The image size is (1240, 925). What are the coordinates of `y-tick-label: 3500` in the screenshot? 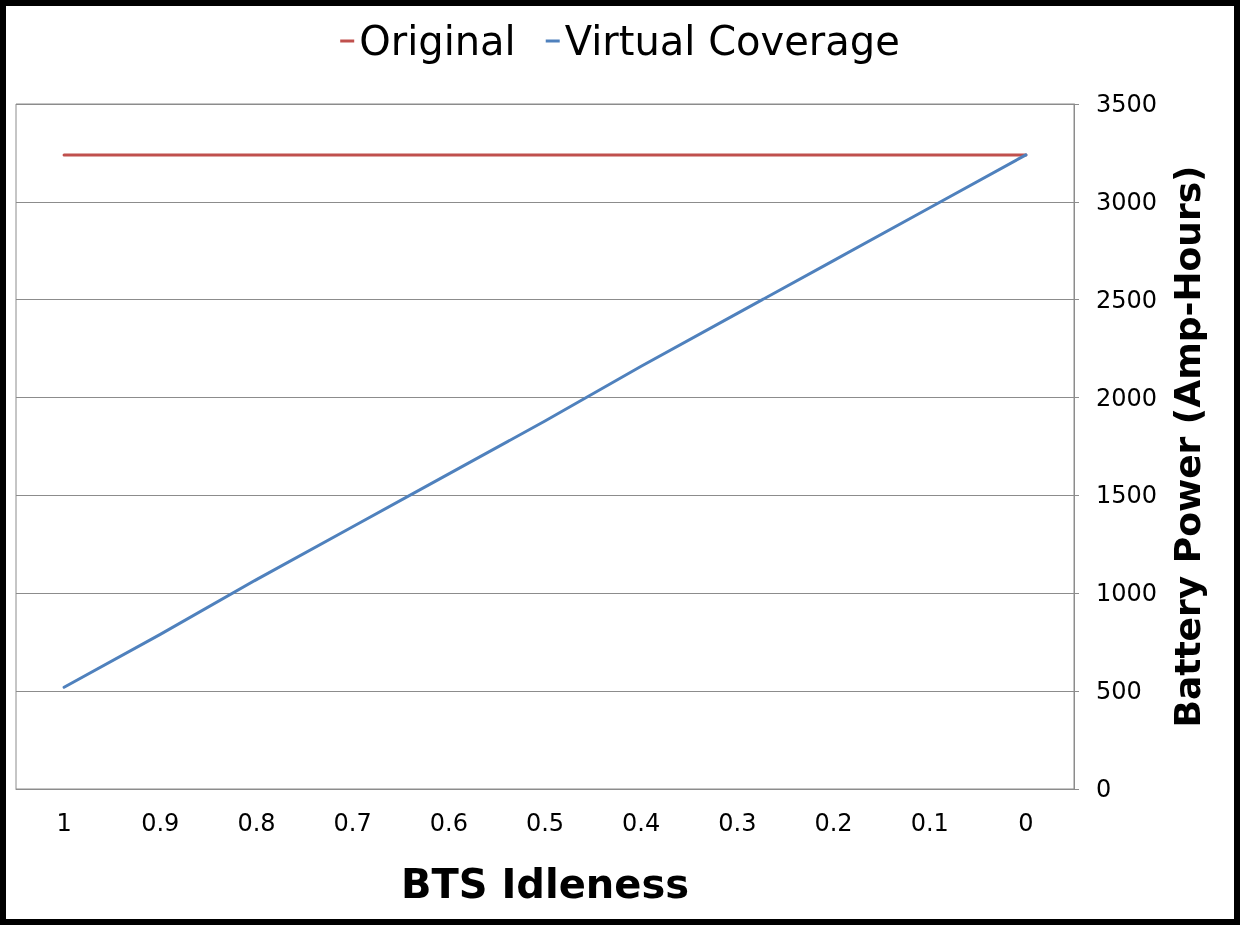 It's located at (1127, 104).